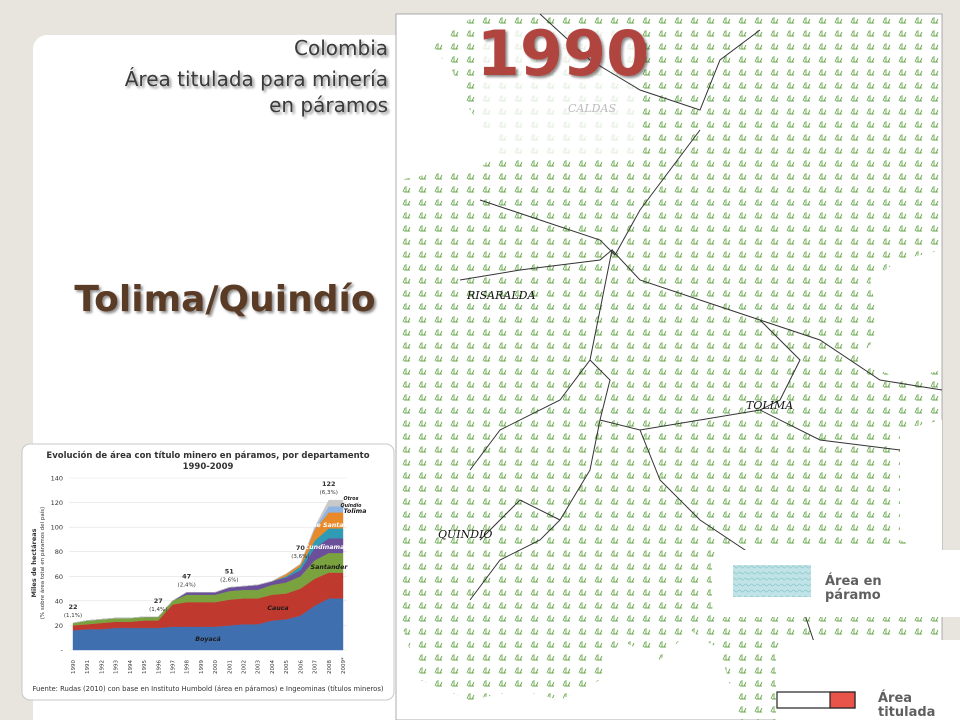 The image size is (960, 720). What do you see at coordinates (57, 503) in the screenshot?
I see `y-tick-label: 120` at bounding box center [57, 503].